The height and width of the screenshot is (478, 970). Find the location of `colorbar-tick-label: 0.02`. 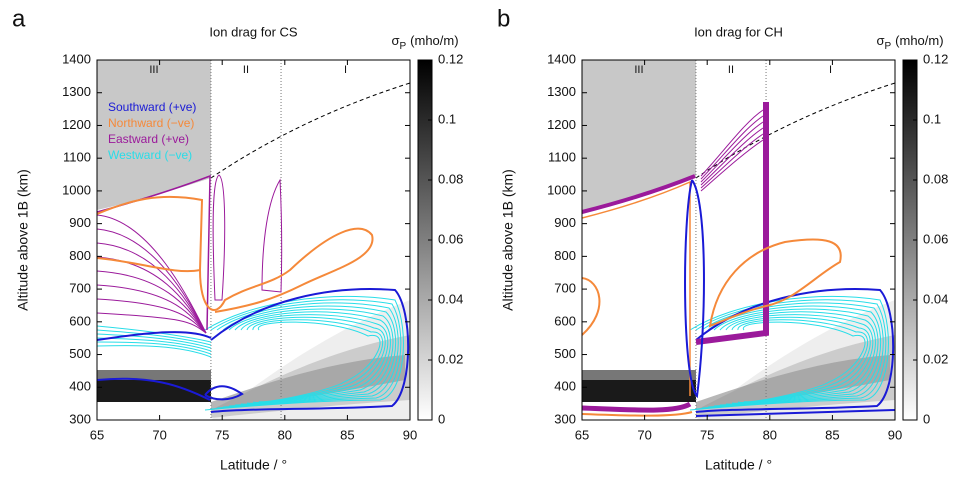

colorbar-tick-label: 0.02 is located at coordinates (935, 358).